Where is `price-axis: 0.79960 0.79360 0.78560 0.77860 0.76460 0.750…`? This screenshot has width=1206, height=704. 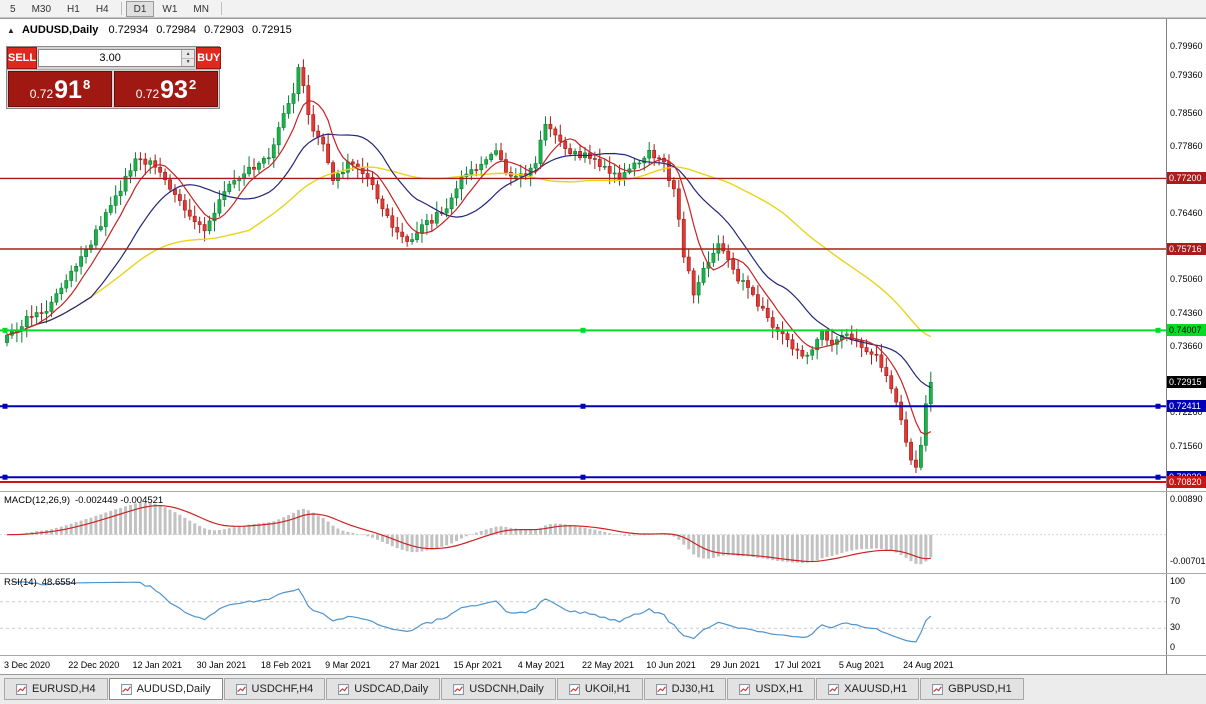
price-axis: 0.79960 0.79360 0.78560 0.77860 0.76460 0.750… is located at coordinates (1186, 346).